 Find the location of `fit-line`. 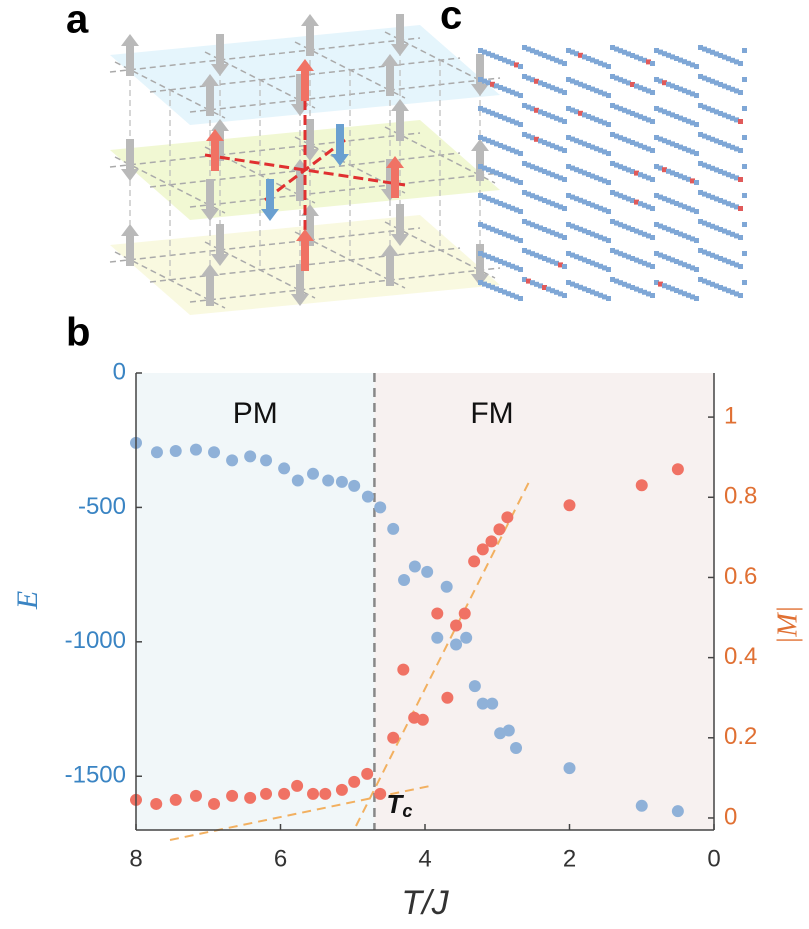

fit-line is located at coordinates (443, 653).